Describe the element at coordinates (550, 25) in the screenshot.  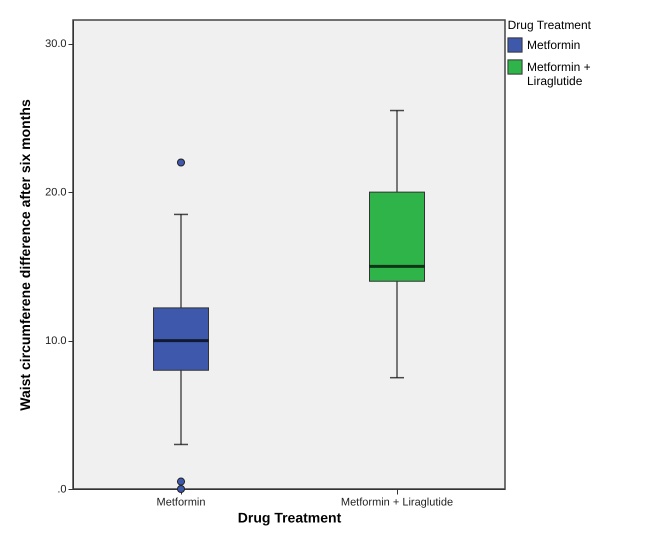
I see `legend-title: Drug Treatment` at that location.